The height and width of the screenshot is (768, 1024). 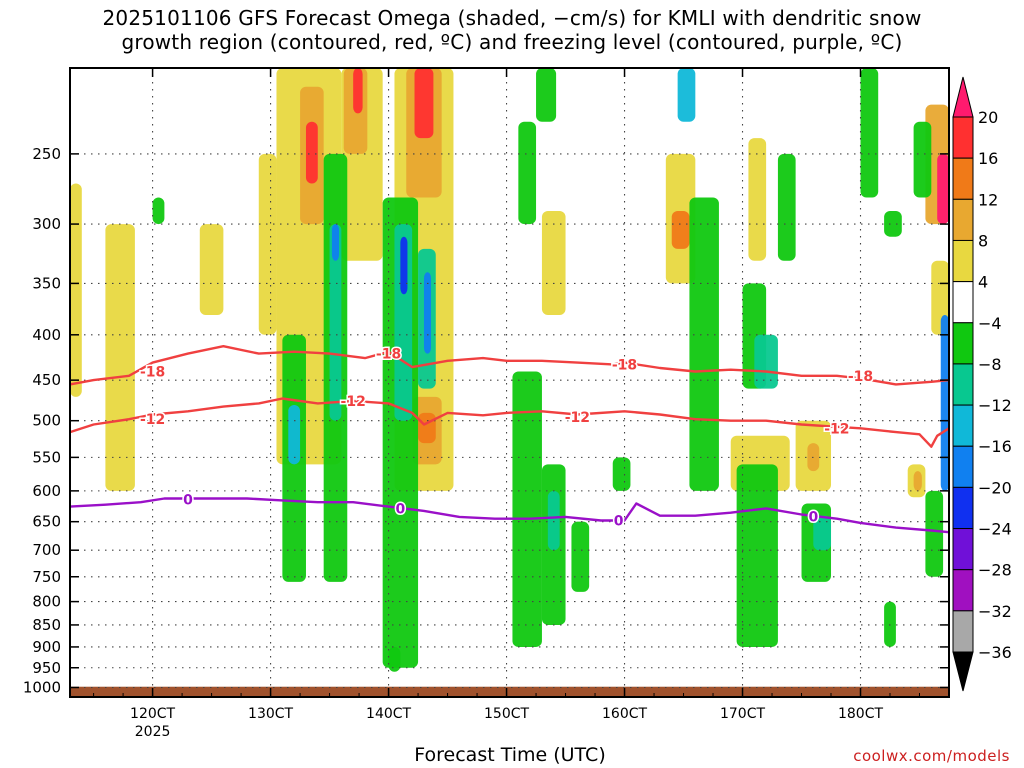 I want to click on y-tick-label: 600, so click(x=46, y=491).